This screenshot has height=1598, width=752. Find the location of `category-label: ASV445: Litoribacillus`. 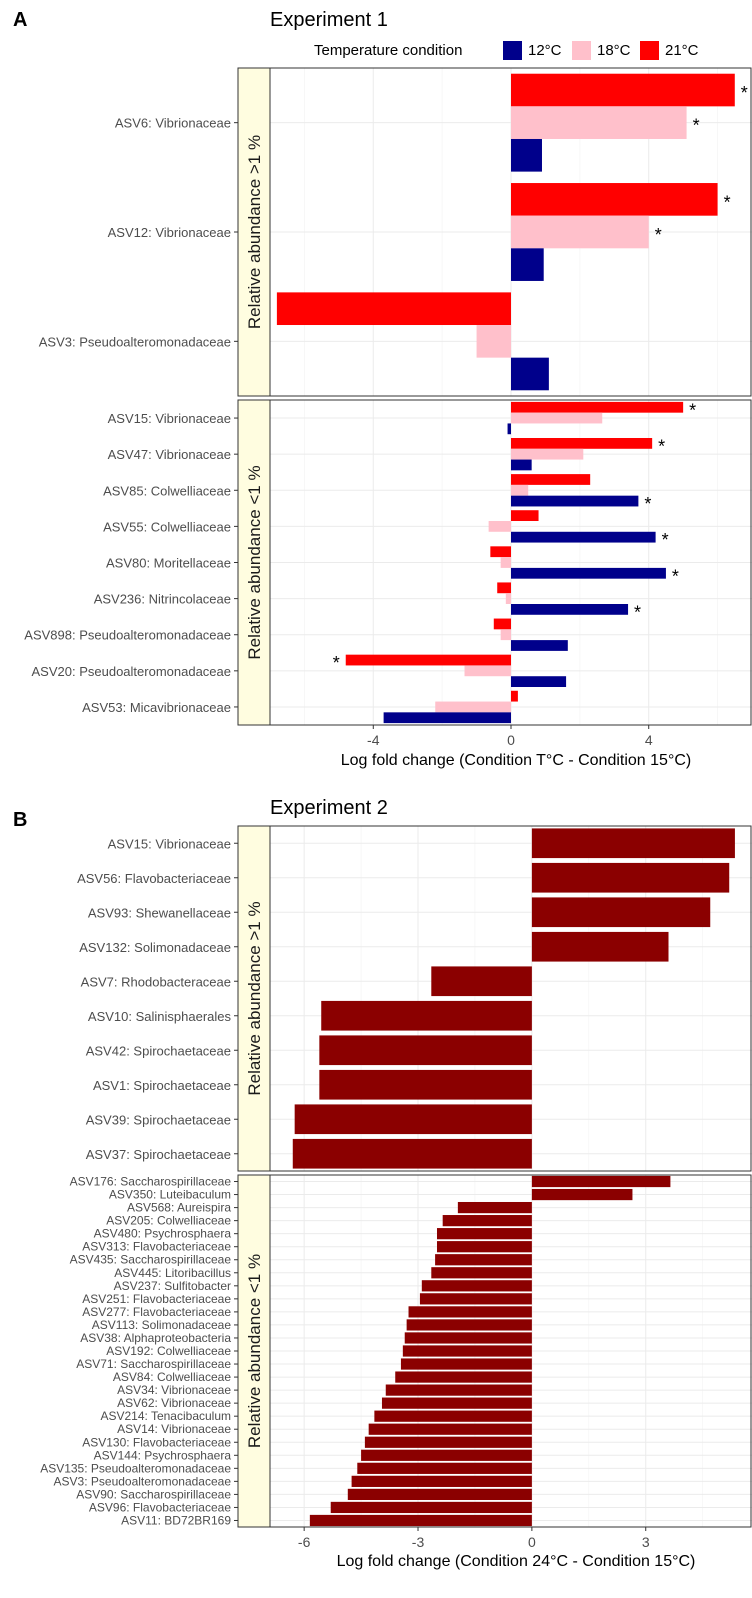

category-label: ASV445: Litoribacillus is located at coordinates (172, 1273).